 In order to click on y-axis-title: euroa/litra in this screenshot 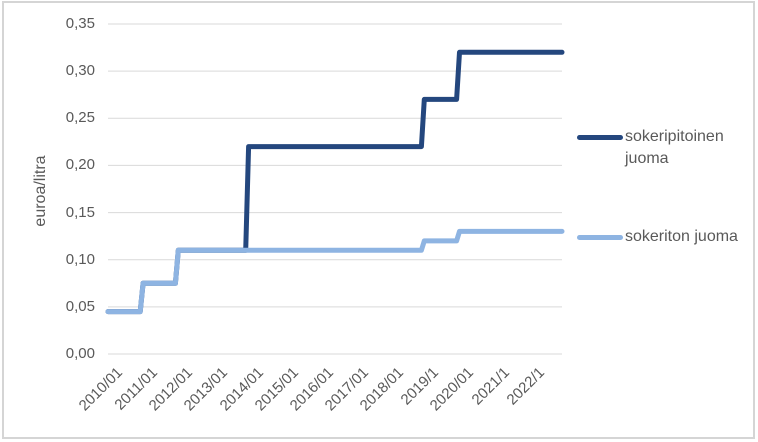, I will do `click(40, 191)`.